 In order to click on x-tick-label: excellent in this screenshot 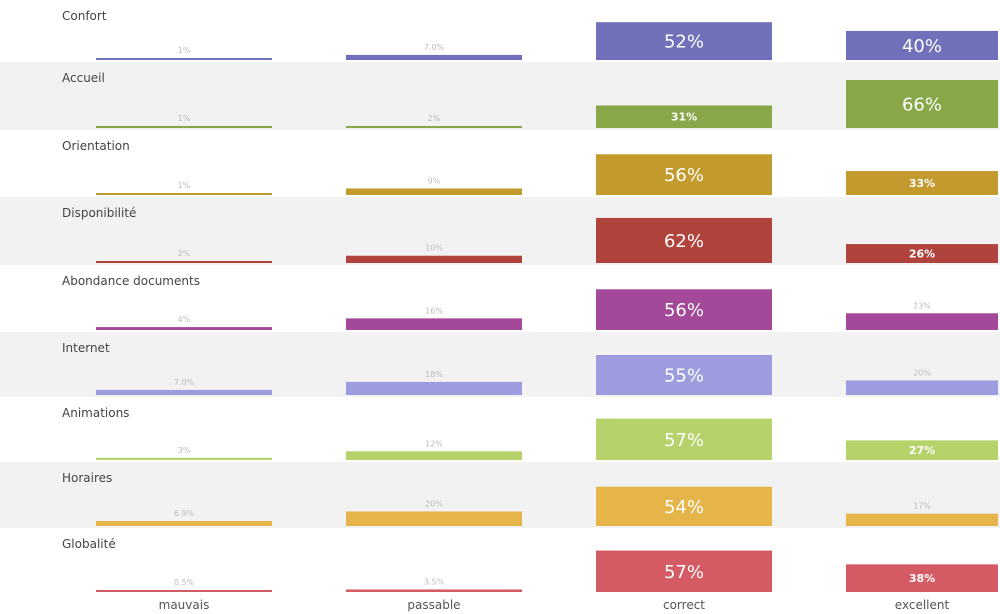, I will do `click(922, 605)`.